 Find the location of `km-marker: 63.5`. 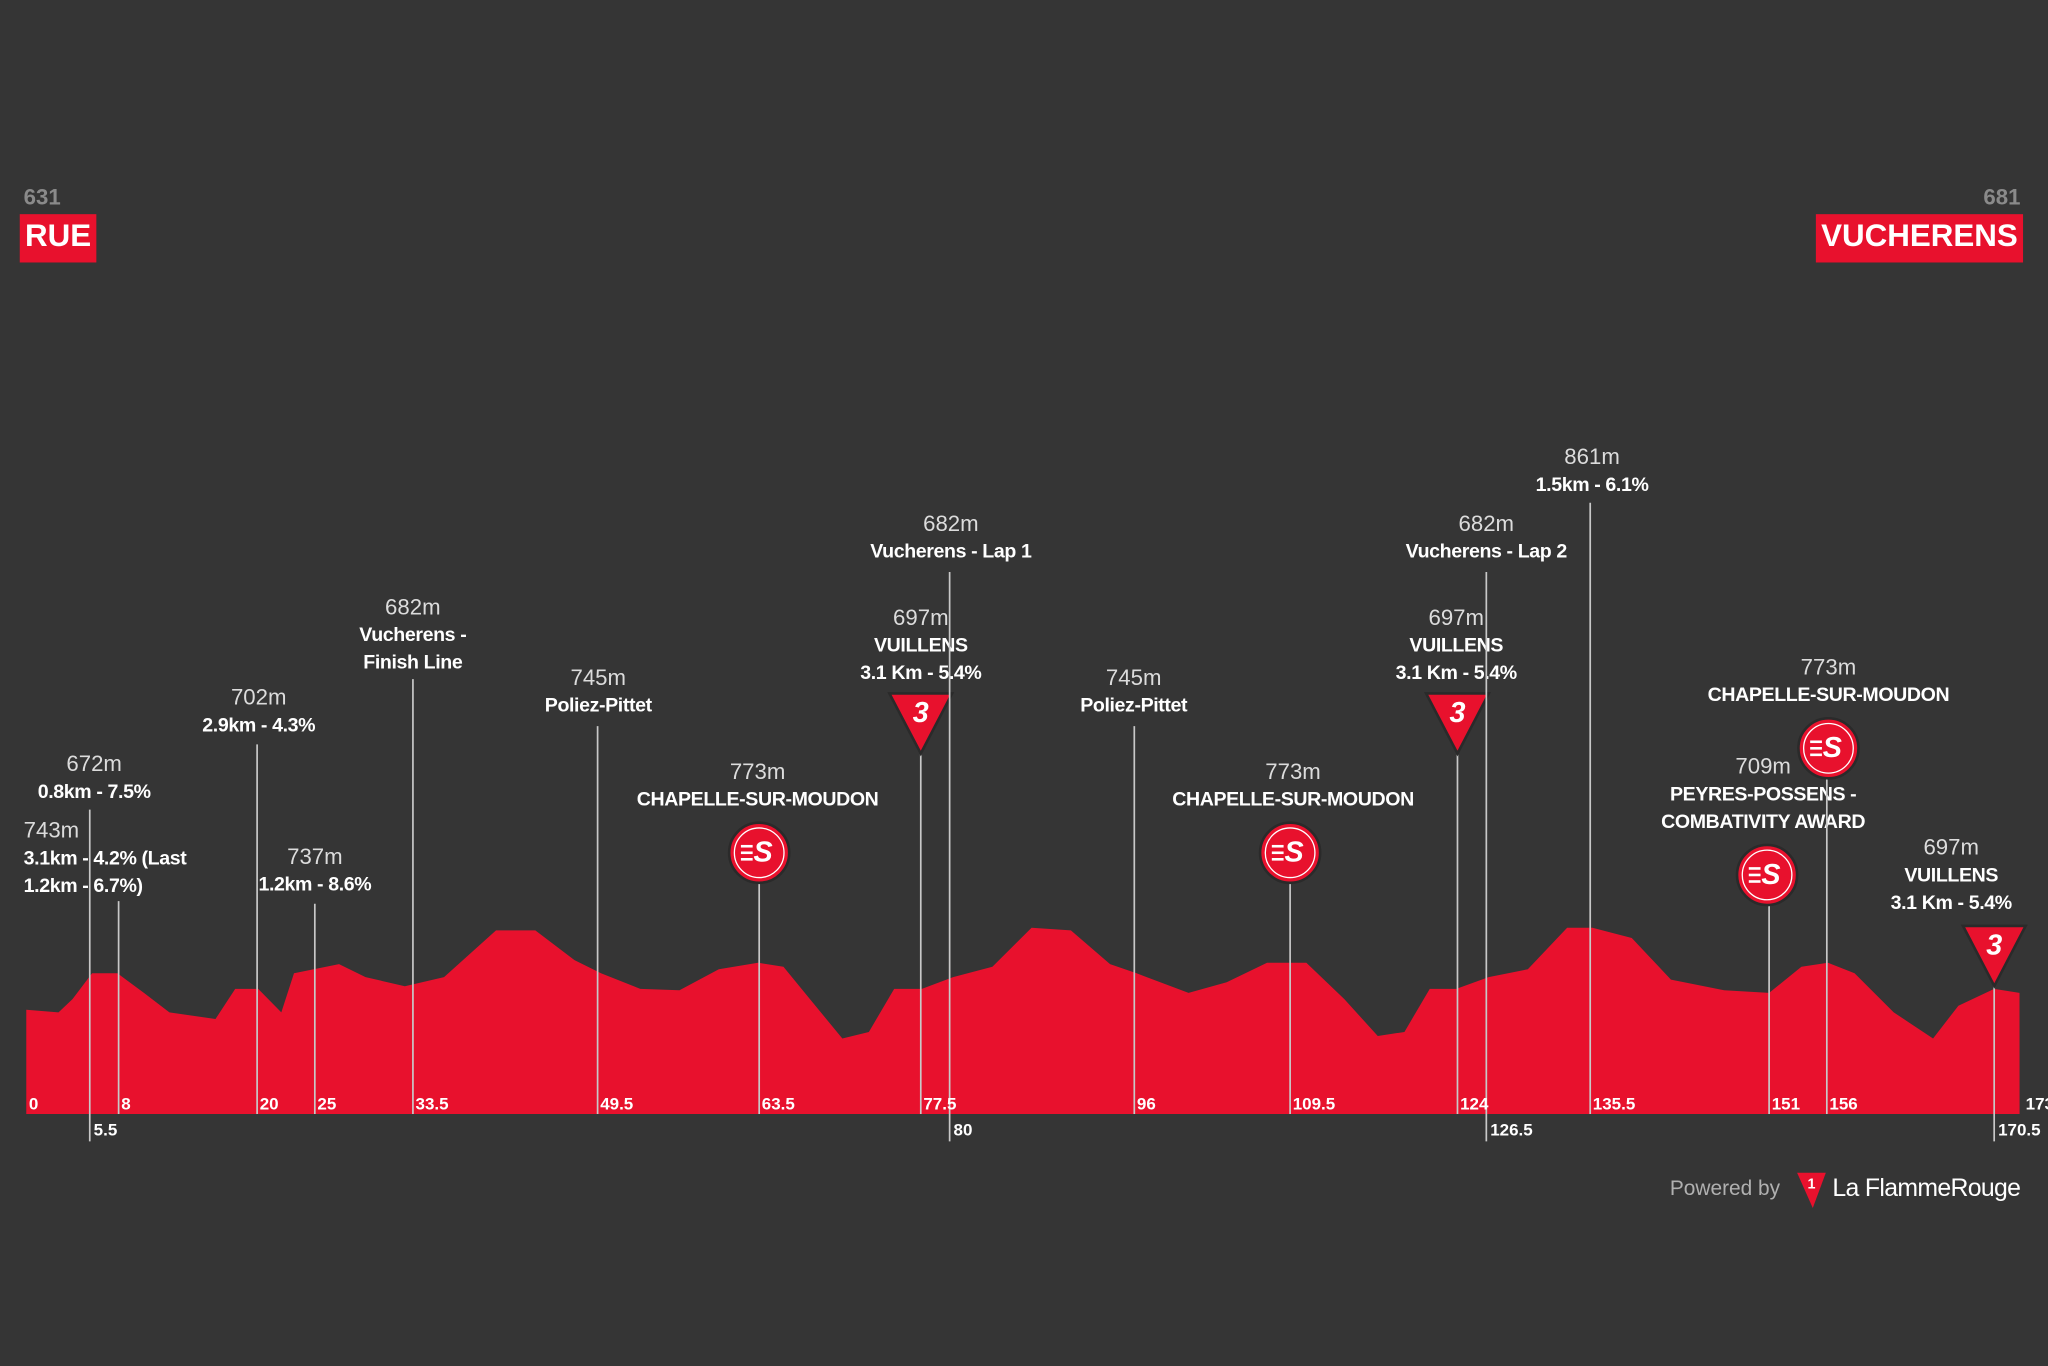

km-marker: 63.5 is located at coordinates (778, 1103).